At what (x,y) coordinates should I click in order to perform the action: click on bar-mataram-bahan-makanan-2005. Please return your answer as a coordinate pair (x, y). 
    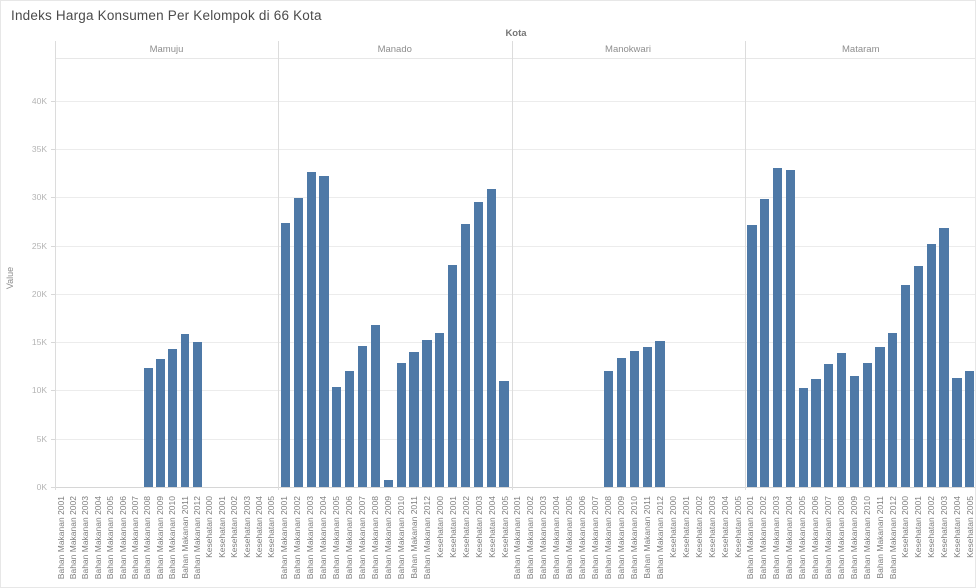
    Looking at the image, I should click on (803, 437).